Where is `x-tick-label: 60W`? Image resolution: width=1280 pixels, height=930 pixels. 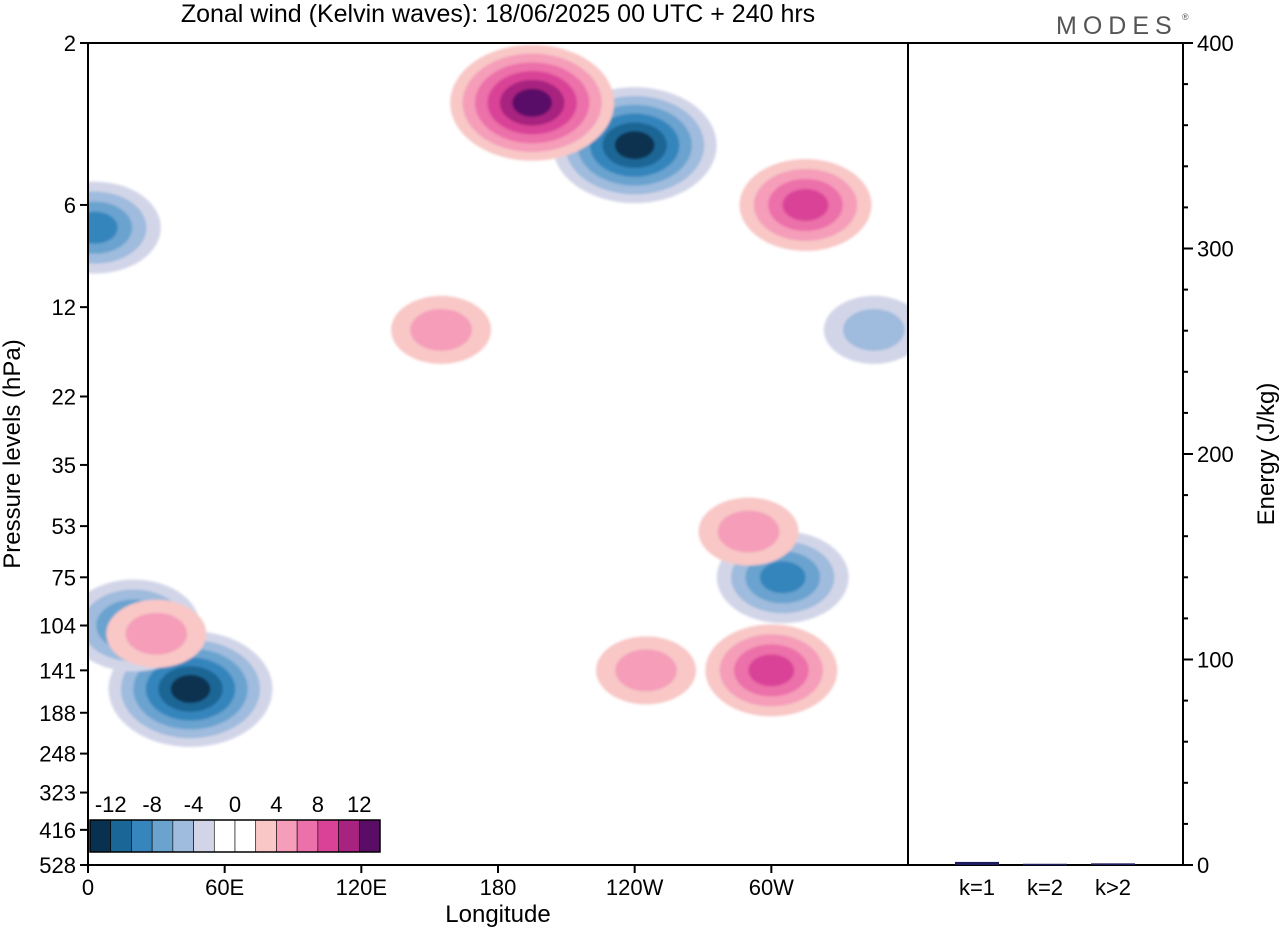 x-tick-label: 60W is located at coordinates (771, 887).